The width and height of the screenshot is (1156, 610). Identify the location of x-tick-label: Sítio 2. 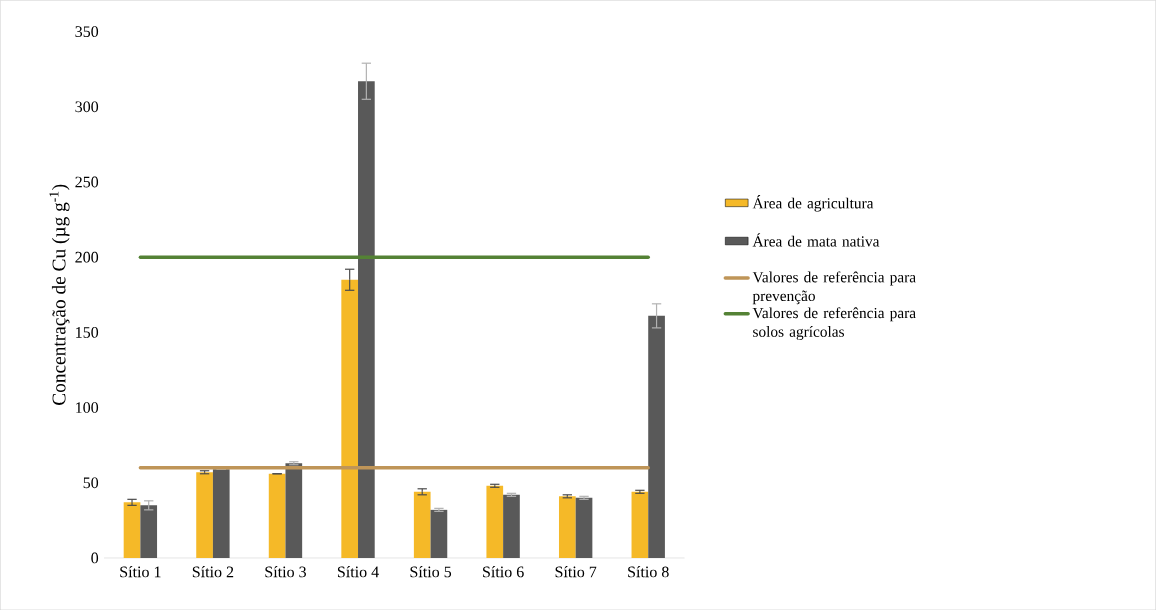
(213, 571).